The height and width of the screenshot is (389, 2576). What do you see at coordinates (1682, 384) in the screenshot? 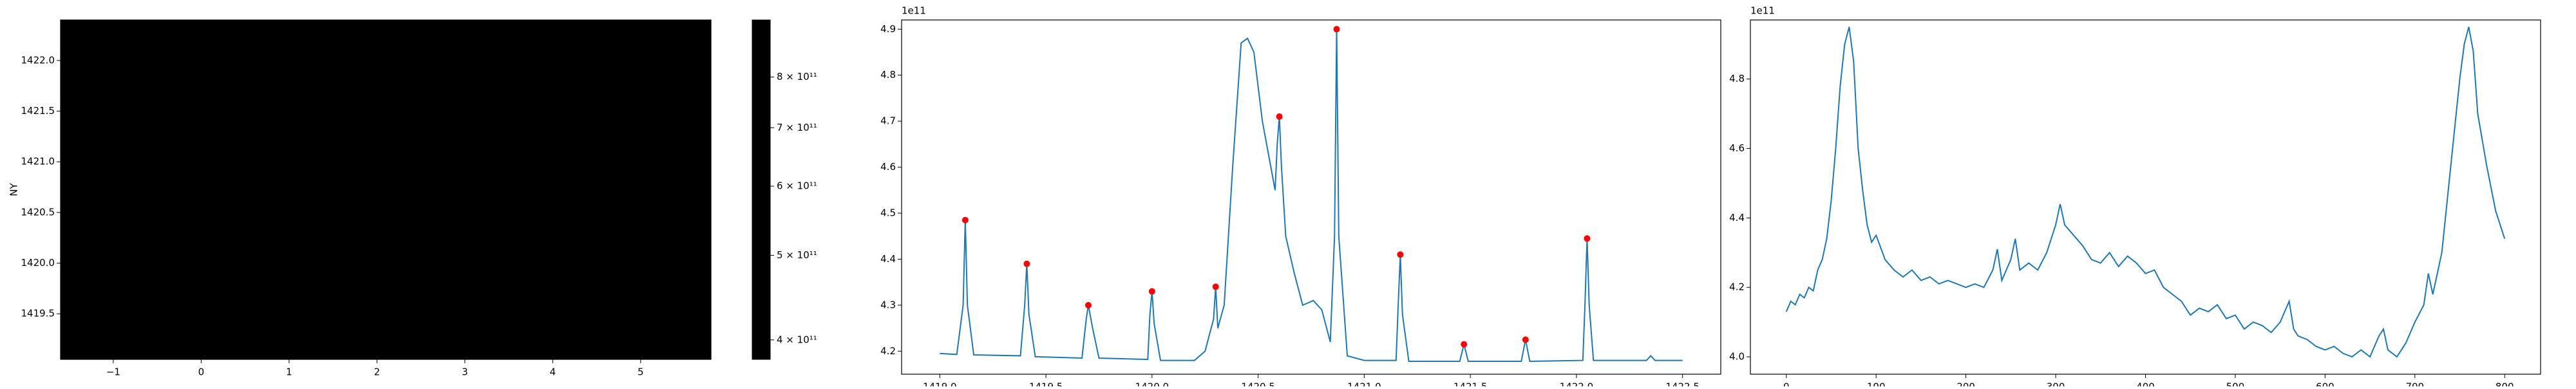
I see `x-tick-label: 1422.5` at bounding box center [1682, 384].